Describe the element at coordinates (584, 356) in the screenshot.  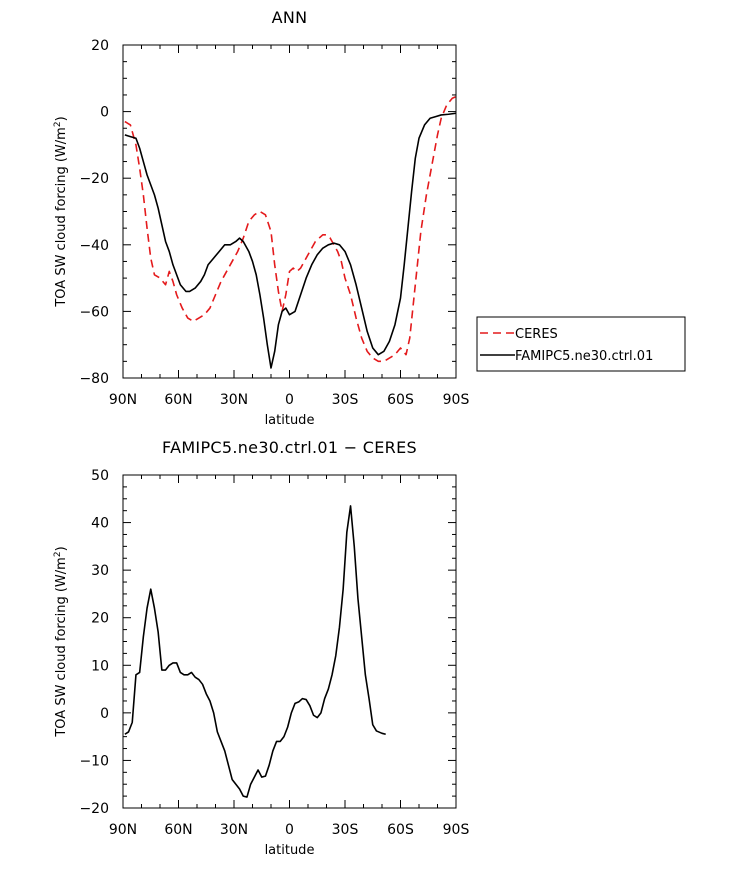
I see `legend-label: FAMIPC5.ne30.ctrl.01` at that location.